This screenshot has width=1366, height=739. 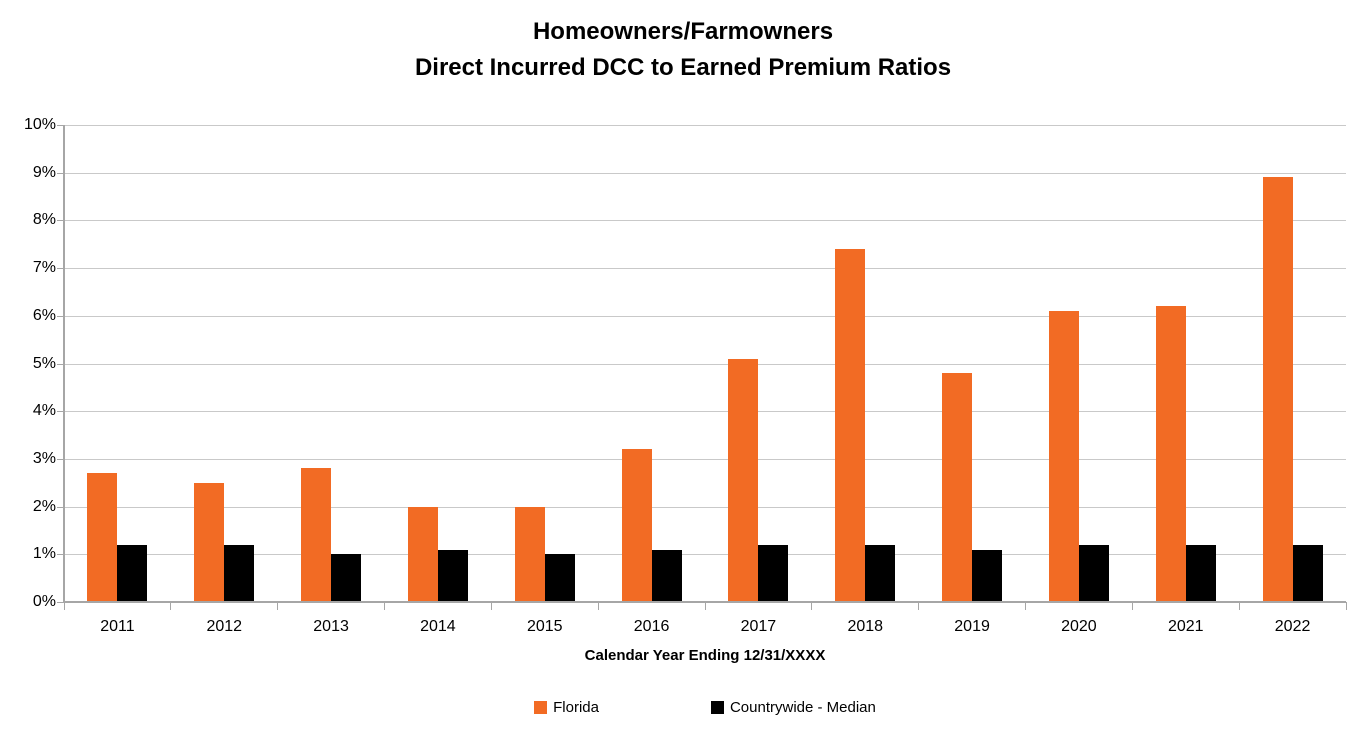 I want to click on y-tick-label-7%: 7%, so click(x=44, y=268).